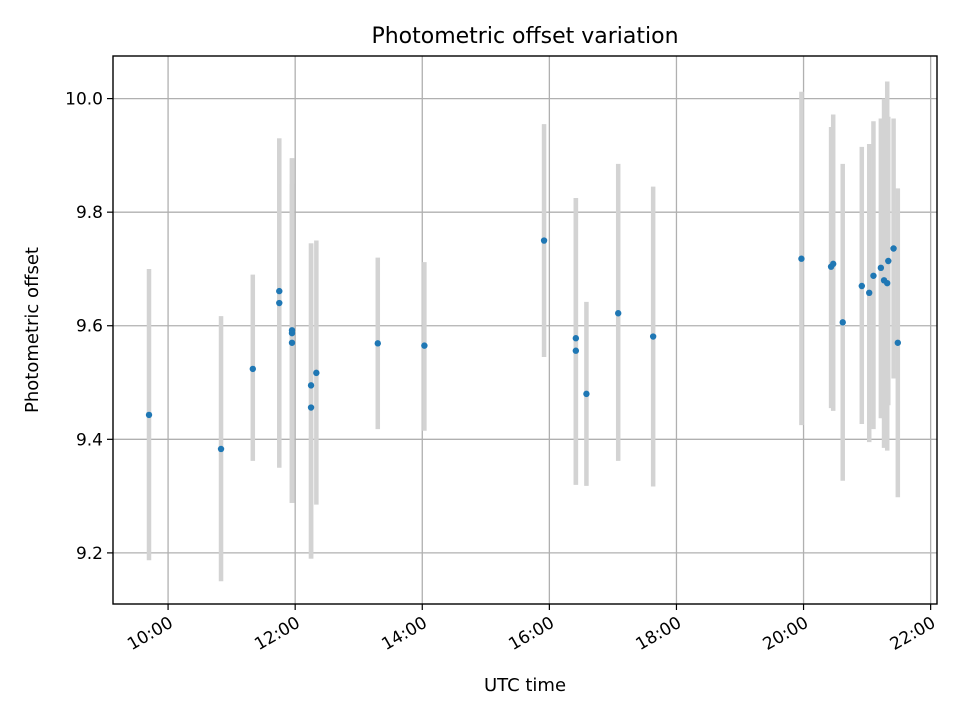 The image size is (960, 720). Describe the element at coordinates (32, 330) in the screenshot. I see `y-axis-label: Photometric offset` at that location.